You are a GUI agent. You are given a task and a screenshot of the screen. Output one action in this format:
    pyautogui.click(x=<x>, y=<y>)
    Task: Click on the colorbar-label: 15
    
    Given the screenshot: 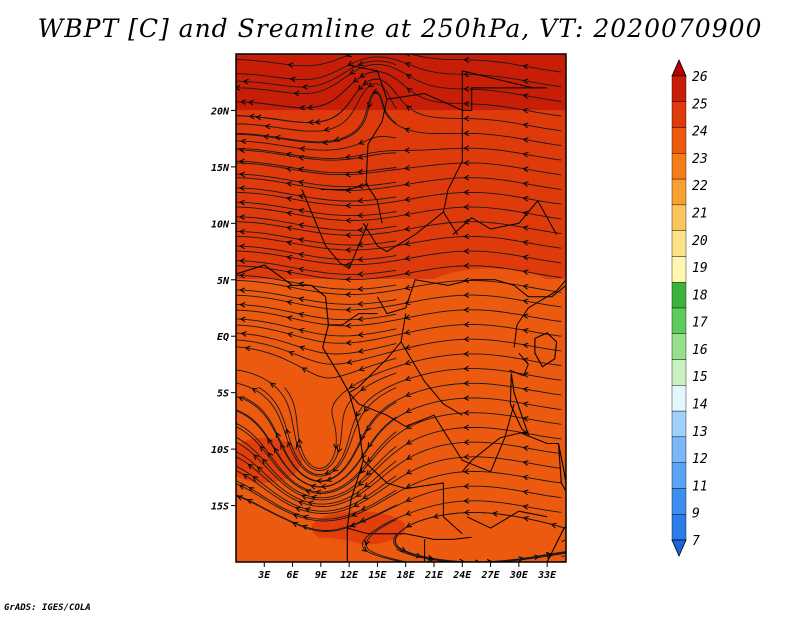 What is the action you would take?
    pyautogui.click(x=700, y=377)
    